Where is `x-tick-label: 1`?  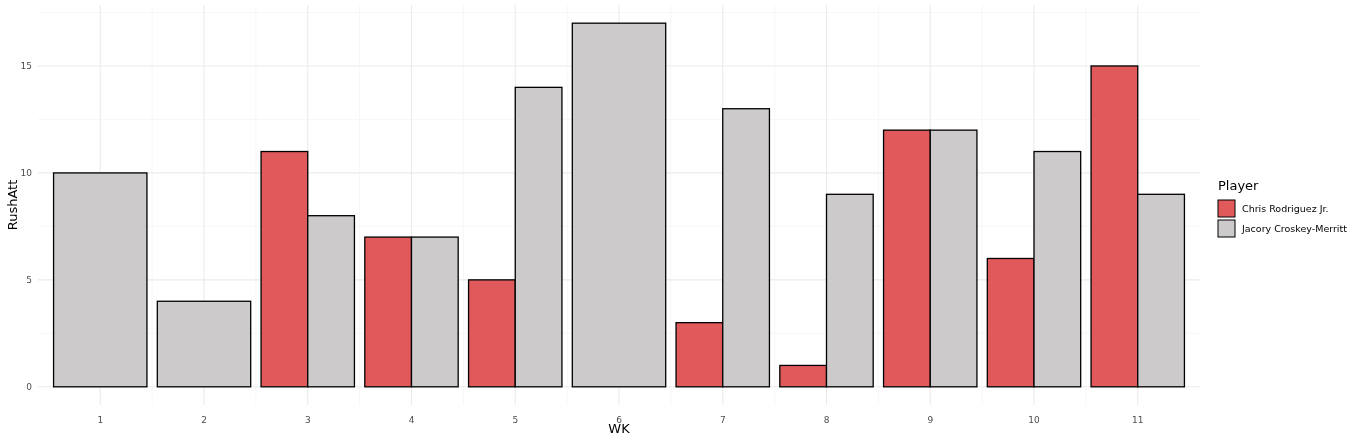 x-tick-label: 1 is located at coordinates (100, 420).